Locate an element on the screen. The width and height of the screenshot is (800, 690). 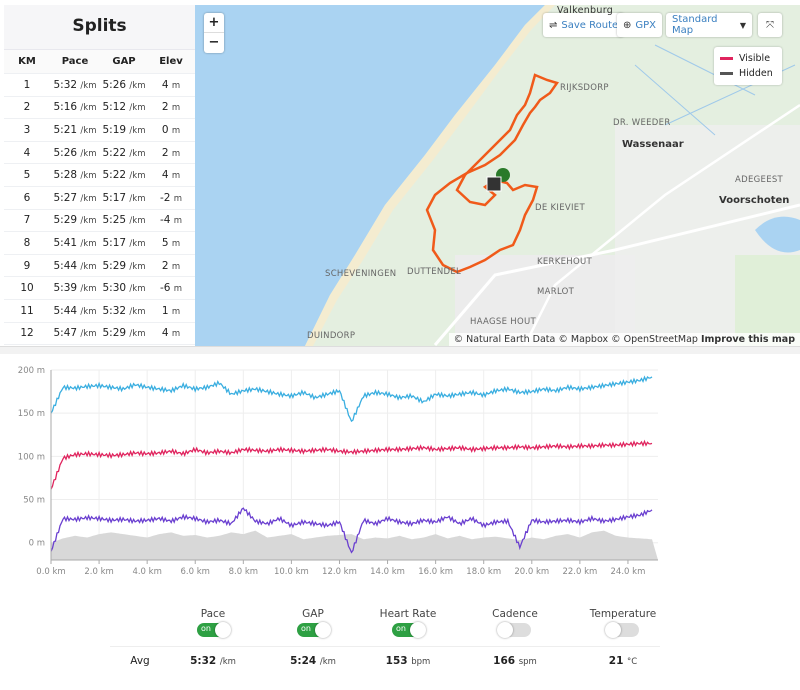
fullscreen-button: ⤧ is located at coordinates (770, 25).